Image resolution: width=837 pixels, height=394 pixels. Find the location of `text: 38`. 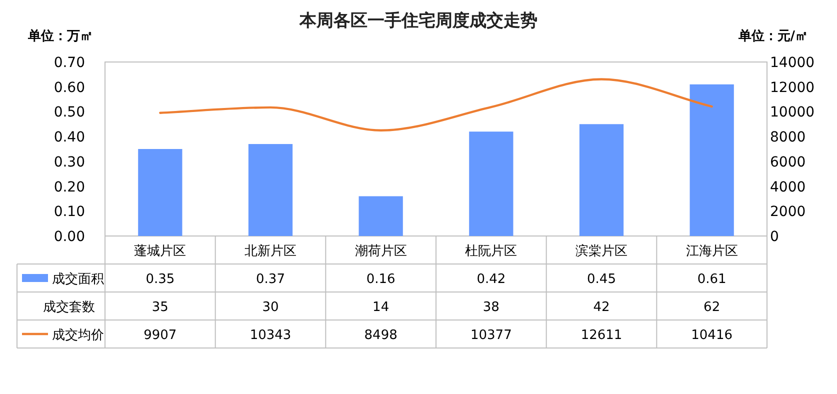

text: 38 is located at coordinates (491, 307).